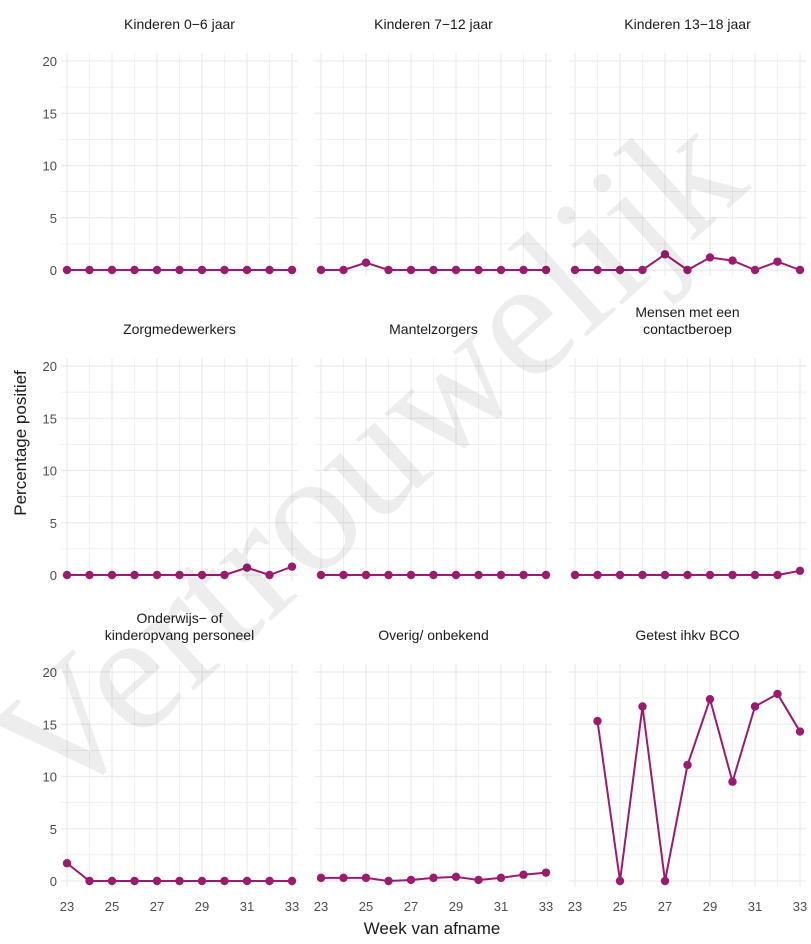 Image resolution: width=811 pixels, height=944 pixels. What do you see at coordinates (20, 443) in the screenshot?
I see `y-axis-title: Percentage positief` at bounding box center [20, 443].